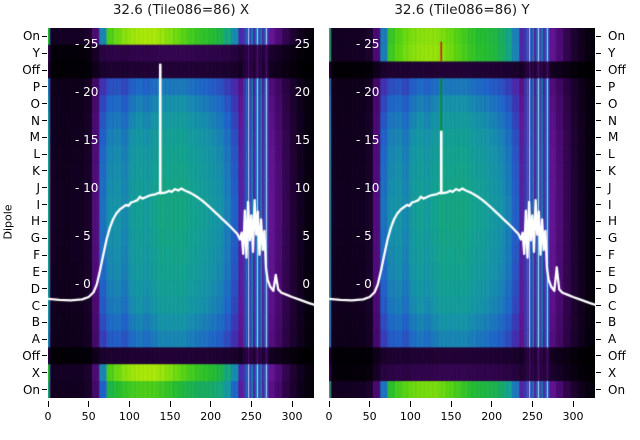  I want to click on dipole-label-left: F, so click(36, 255).